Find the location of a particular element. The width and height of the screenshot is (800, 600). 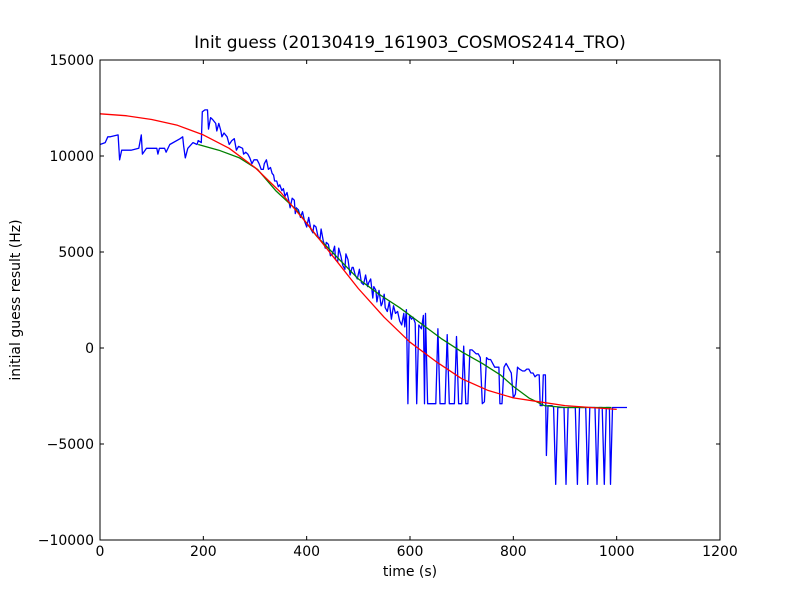

y-tick-label: 10000 is located at coordinates (71, 157).